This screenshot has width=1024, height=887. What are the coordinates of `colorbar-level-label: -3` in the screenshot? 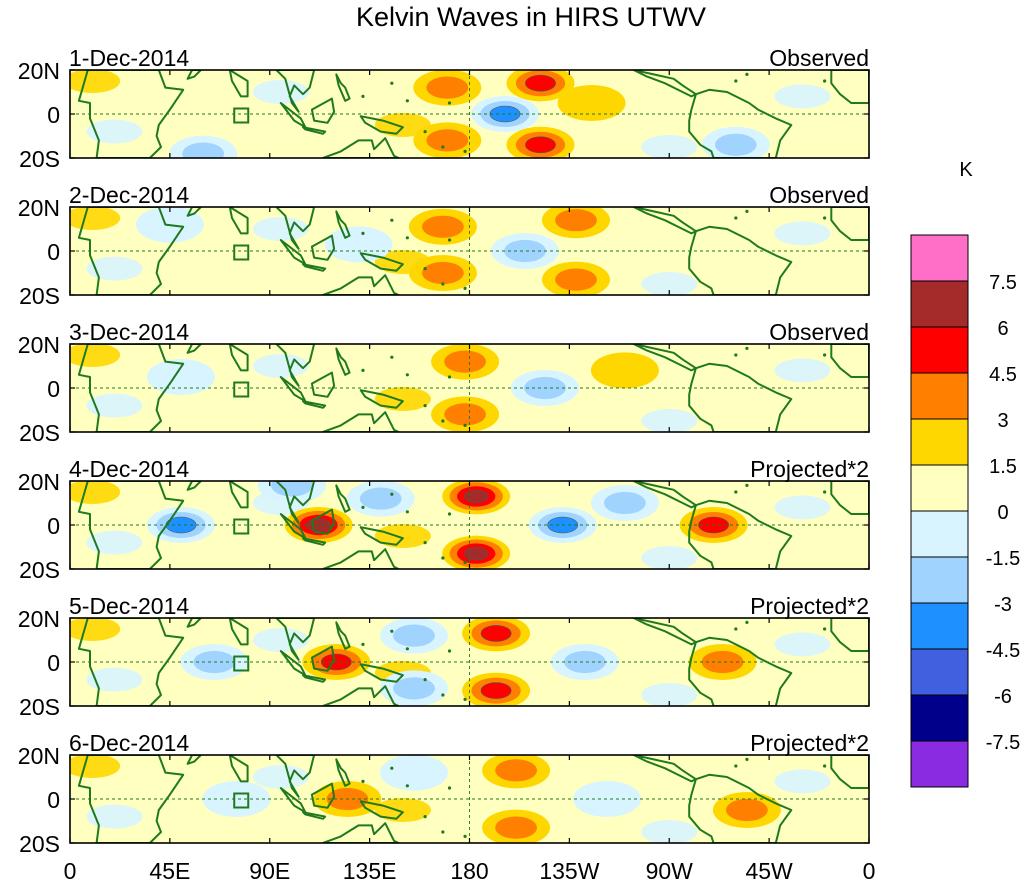 It's located at (1003, 605).